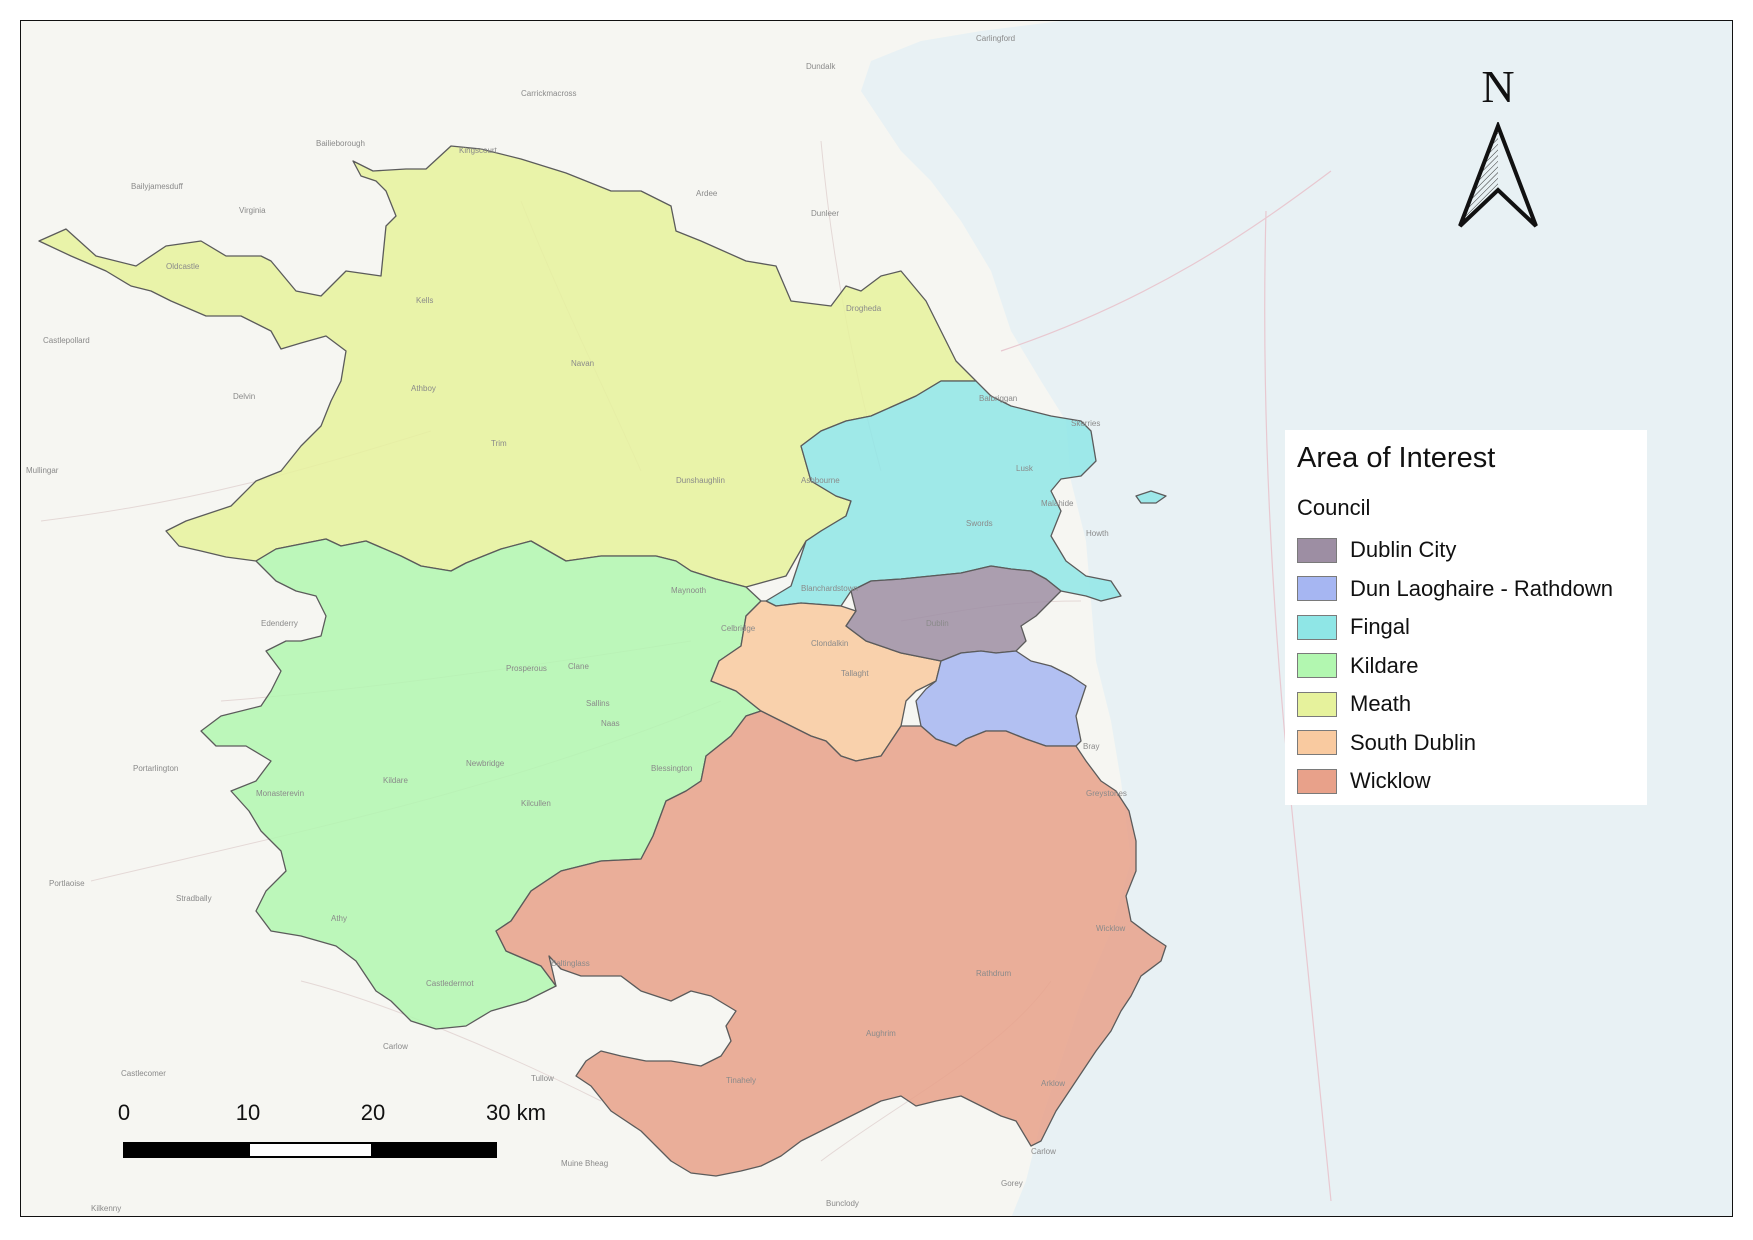 This screenshot has width=1753, height=1240. I want to click on svg-text: Newbridge, so click(485, 763).